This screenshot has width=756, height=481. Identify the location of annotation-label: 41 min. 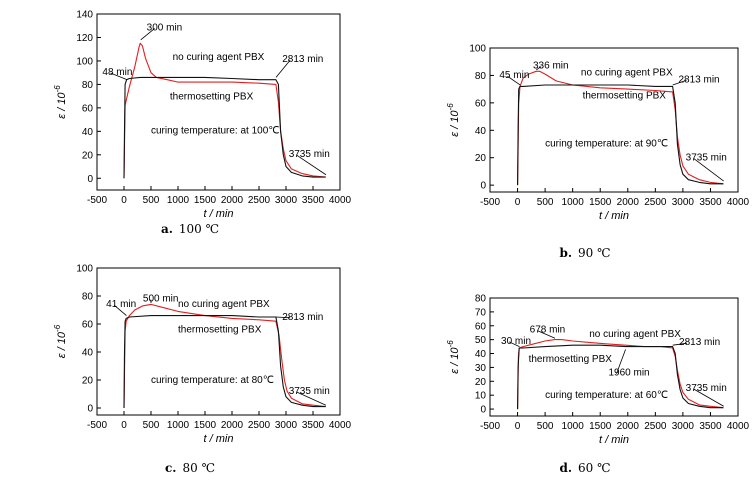
(121, 304).